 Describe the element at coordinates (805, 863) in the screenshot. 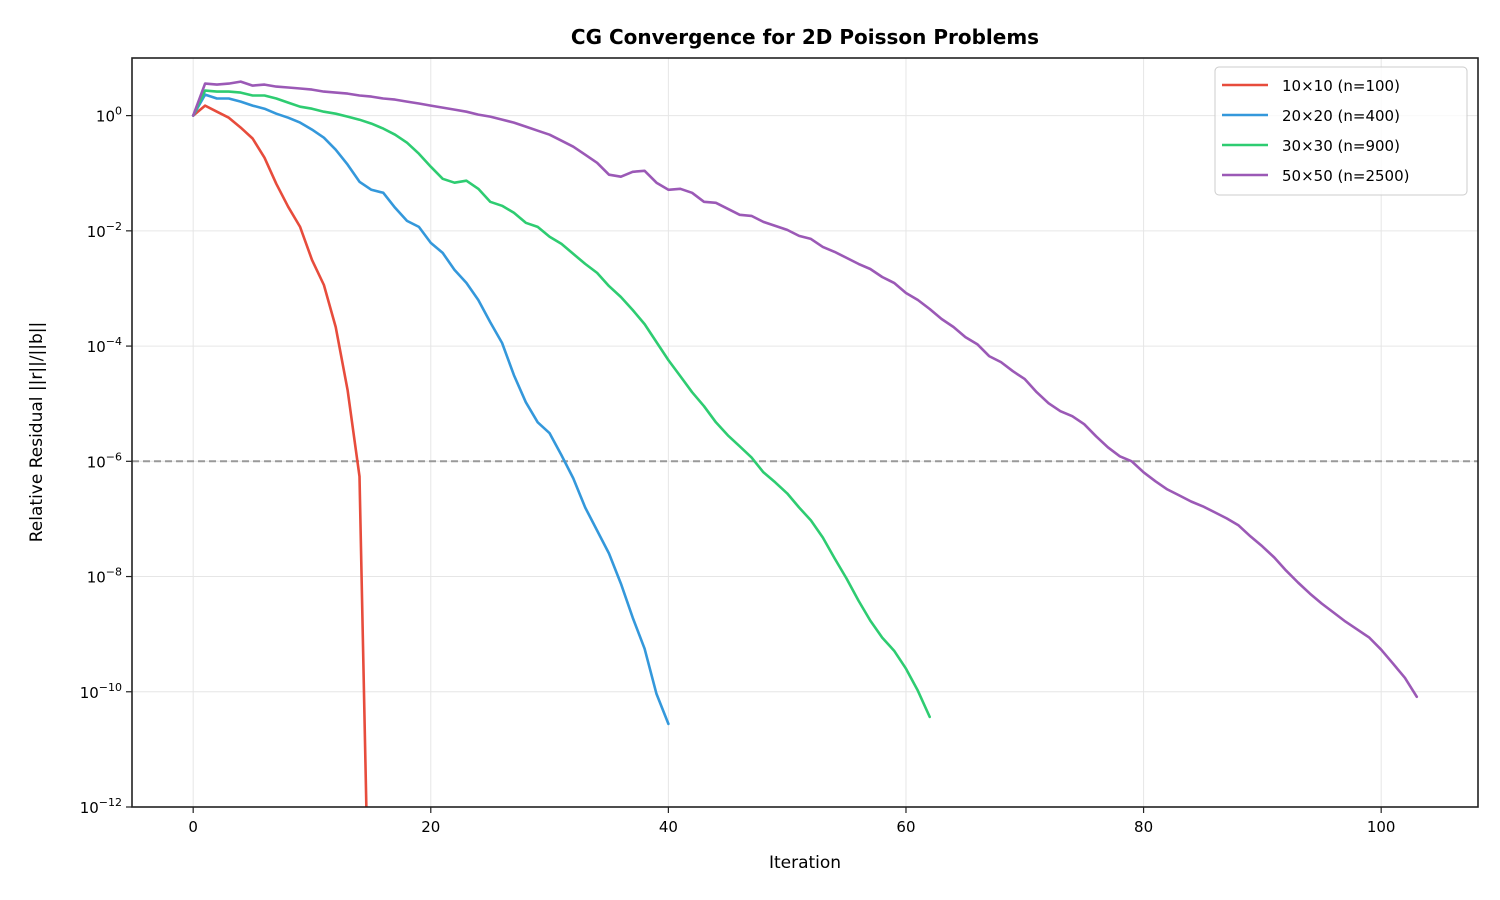

I see `x-axis-label: Iteration` at that location.